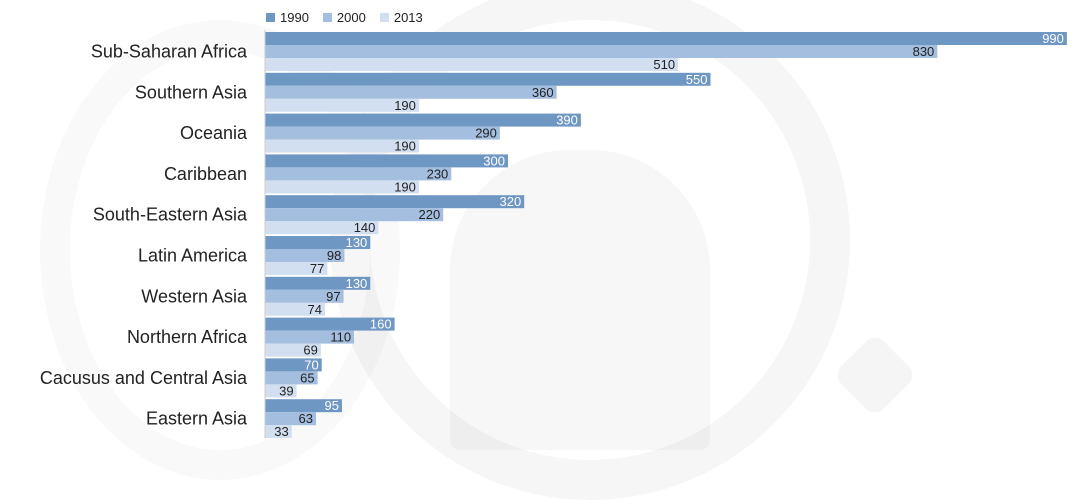  What do you see at coordinates (256, 296) in the screenshot?
I see `bar-group-western-asia: Western Asia 130 97 74` at bounding box center [256, 296].